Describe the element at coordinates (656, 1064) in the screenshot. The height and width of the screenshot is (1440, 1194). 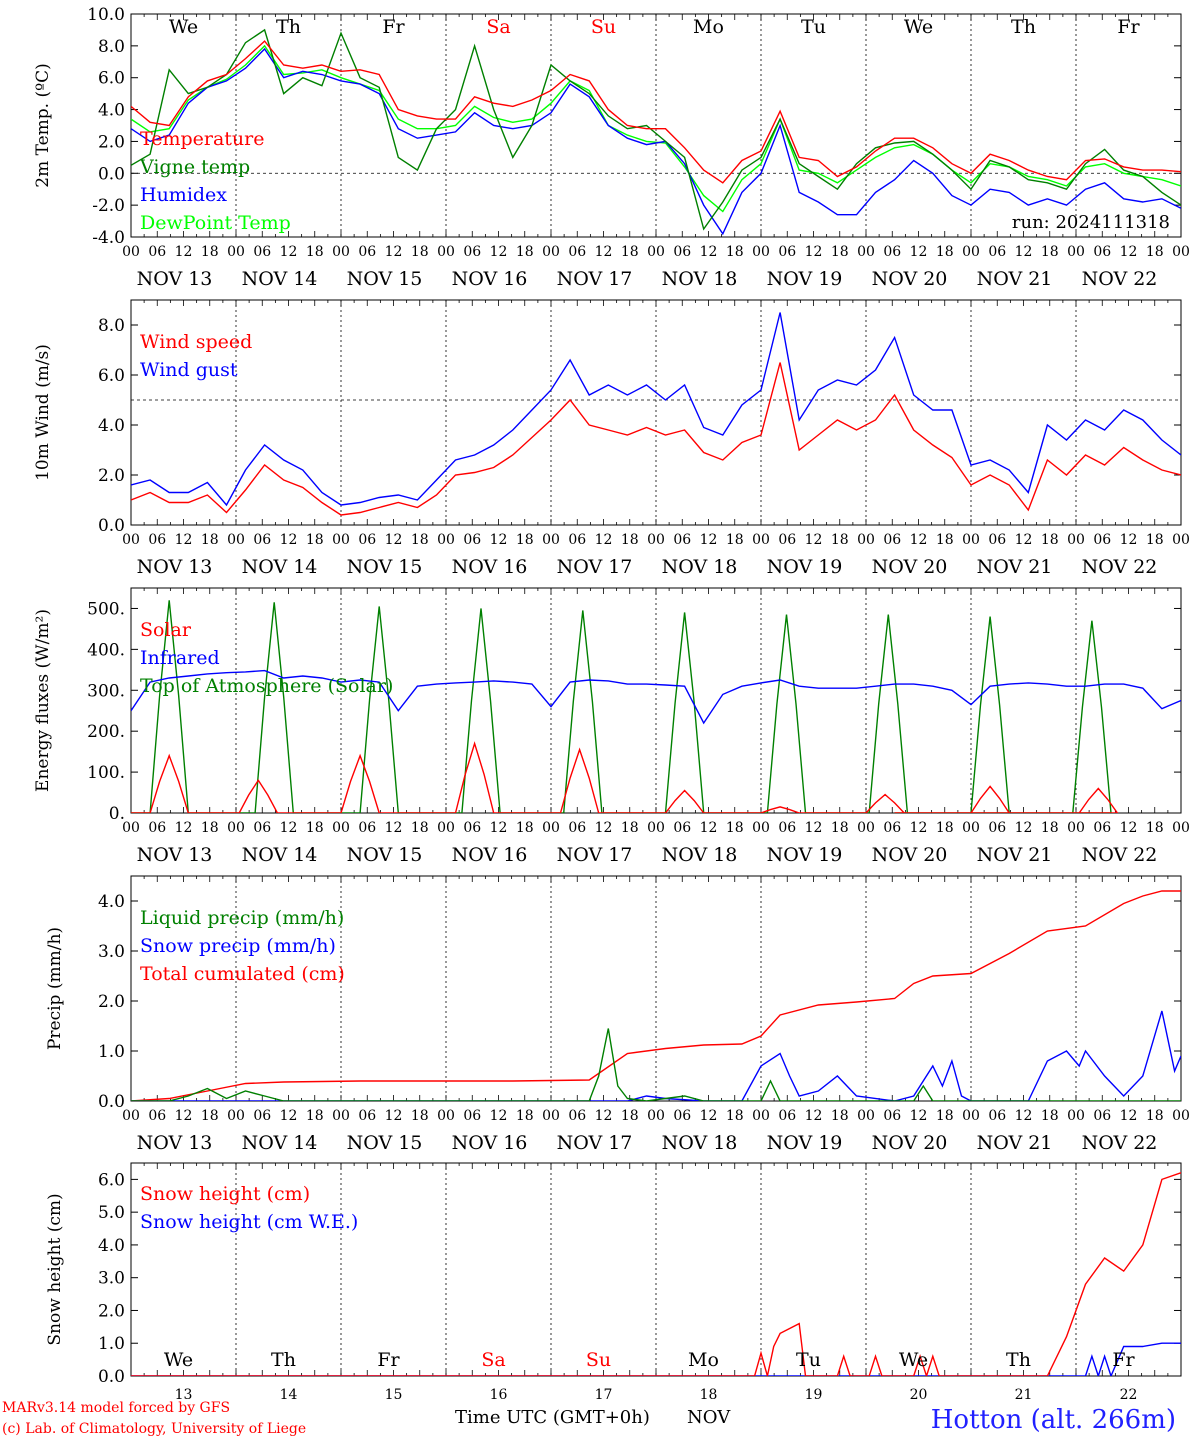
I see `series-line-liquid-precip-mm-h-` at that location.